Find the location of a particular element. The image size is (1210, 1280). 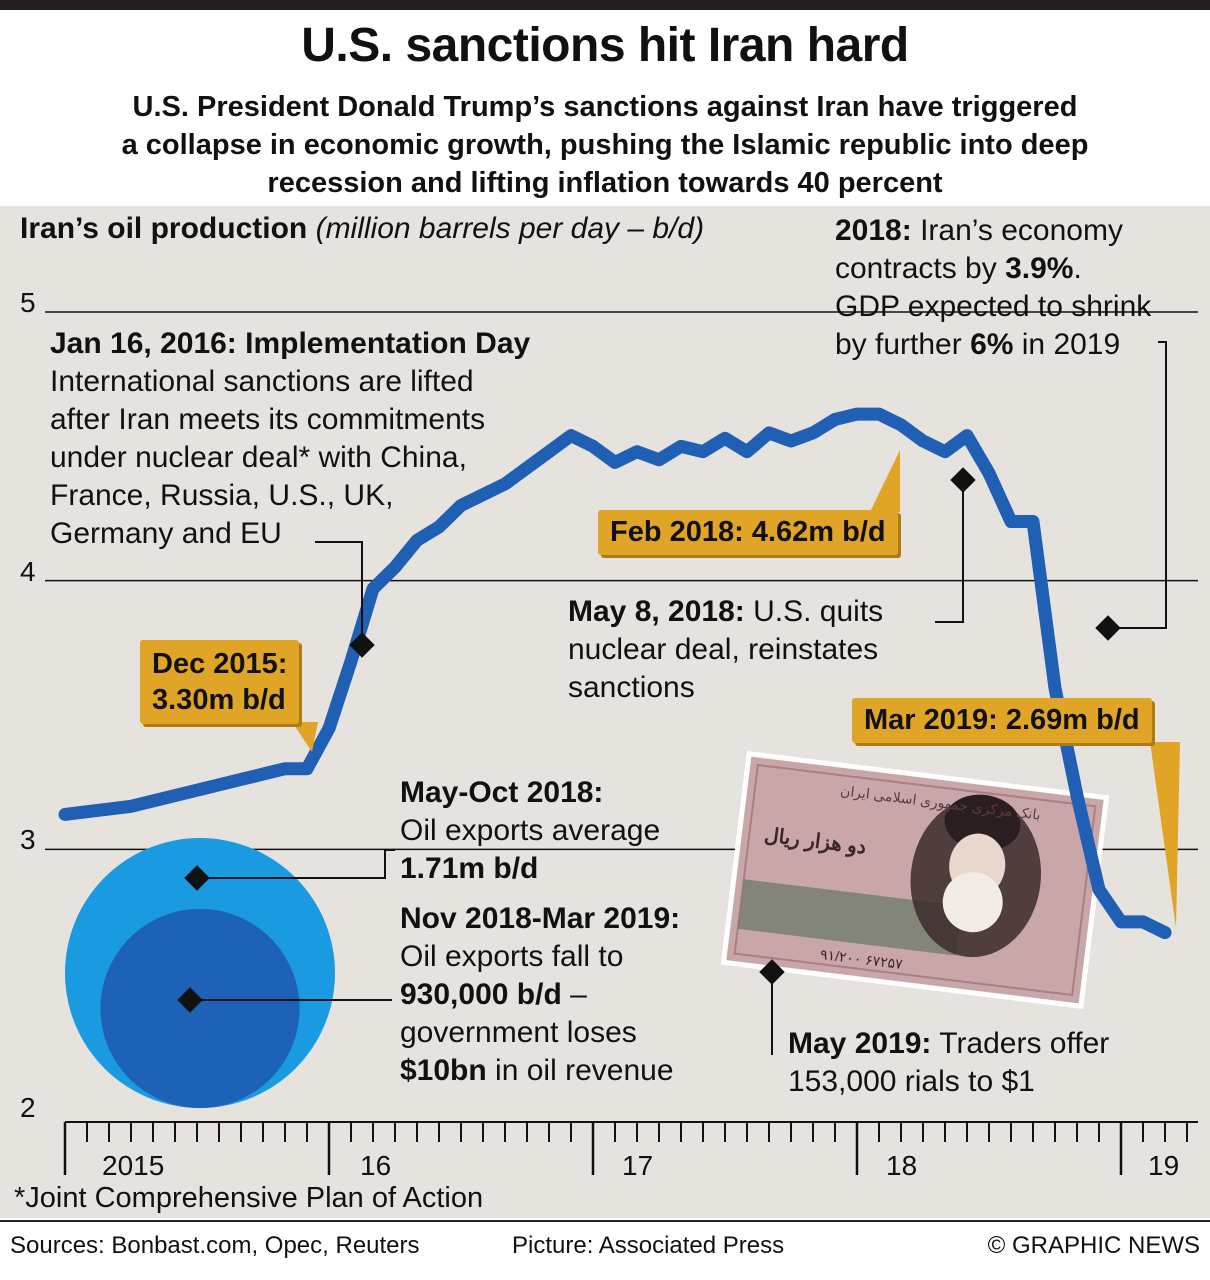

marker-exports-low is located at coordinates (190, 1000).